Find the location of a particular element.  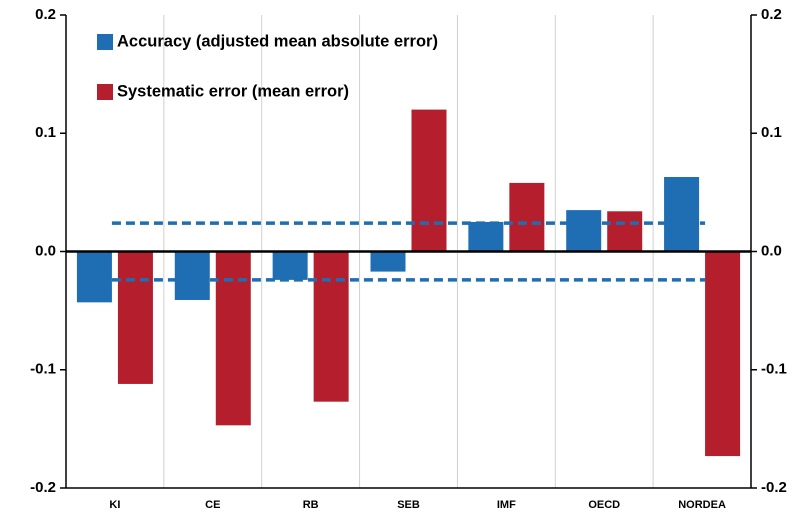

y2-tick-label: 0.1 is located at coordinates (771, 132).